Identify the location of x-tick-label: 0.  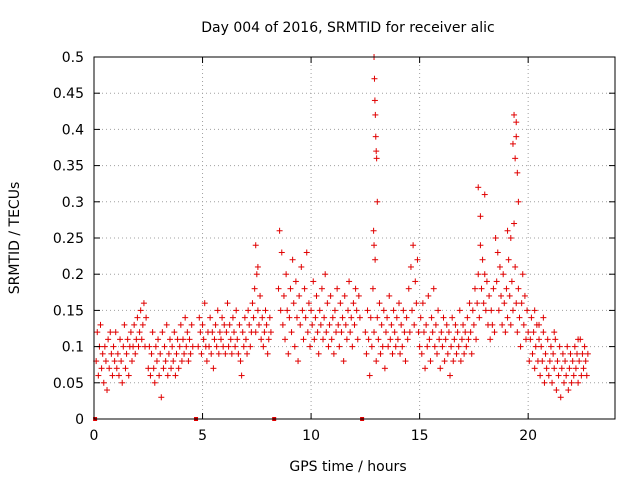
(94, 436).